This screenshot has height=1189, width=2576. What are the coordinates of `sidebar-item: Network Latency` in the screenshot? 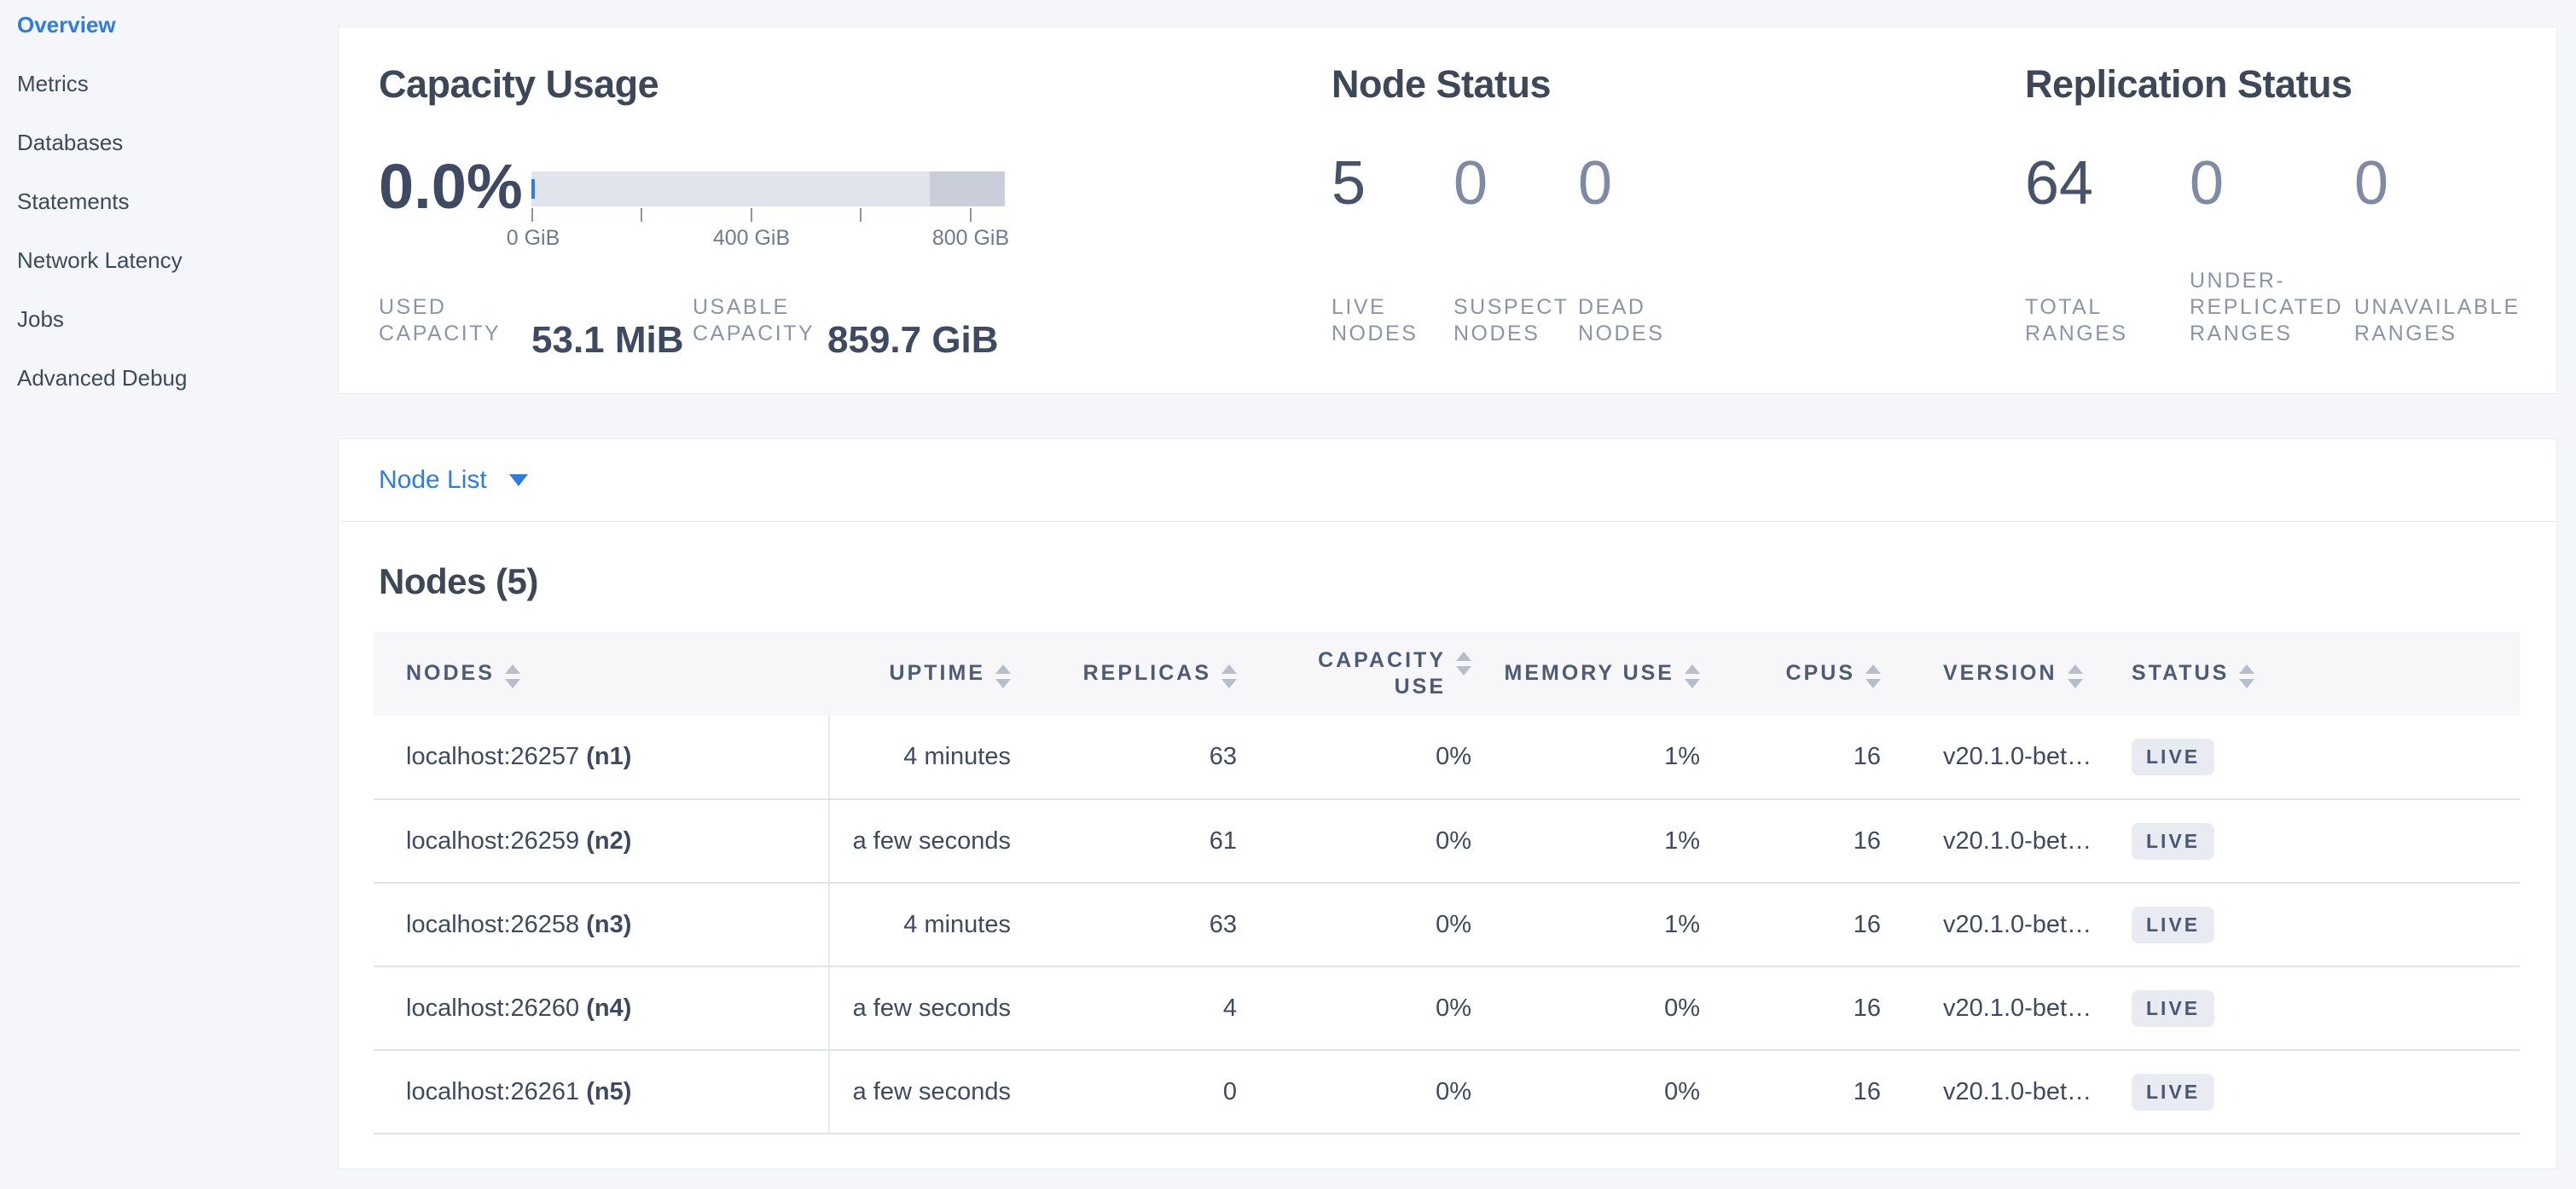 It's located at (177, 260).